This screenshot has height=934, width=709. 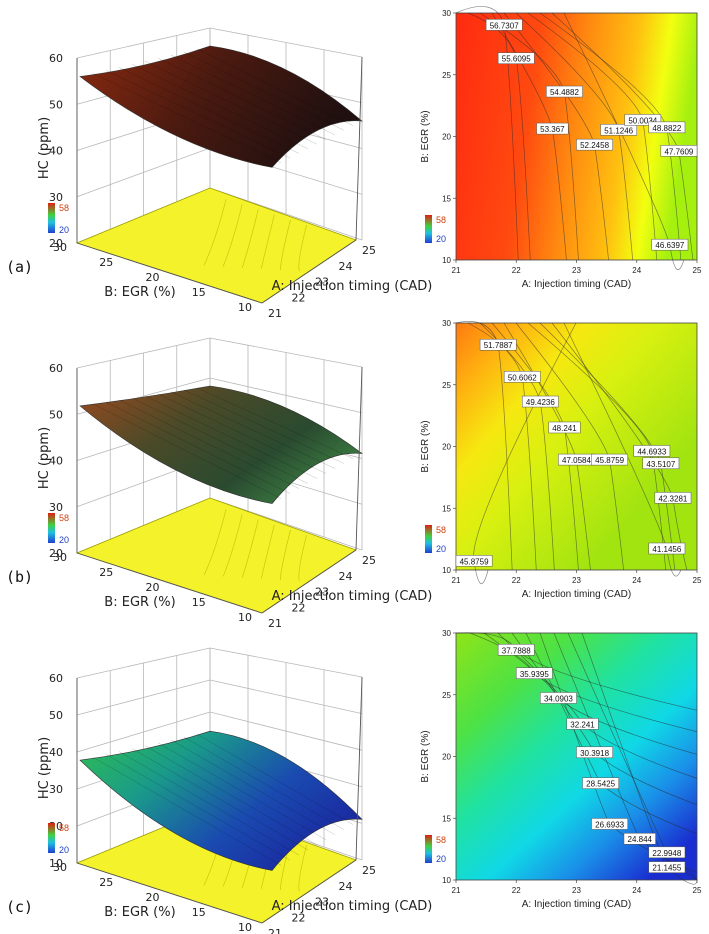 I want to click on contour-label: 51.1246, so click(x=619, y=130).